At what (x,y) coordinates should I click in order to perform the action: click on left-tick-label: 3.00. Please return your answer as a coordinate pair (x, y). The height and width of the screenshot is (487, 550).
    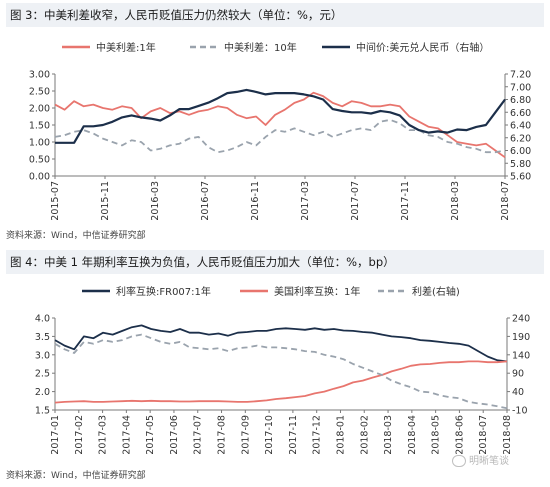
    Looking at the image, I should click on (39, 75).